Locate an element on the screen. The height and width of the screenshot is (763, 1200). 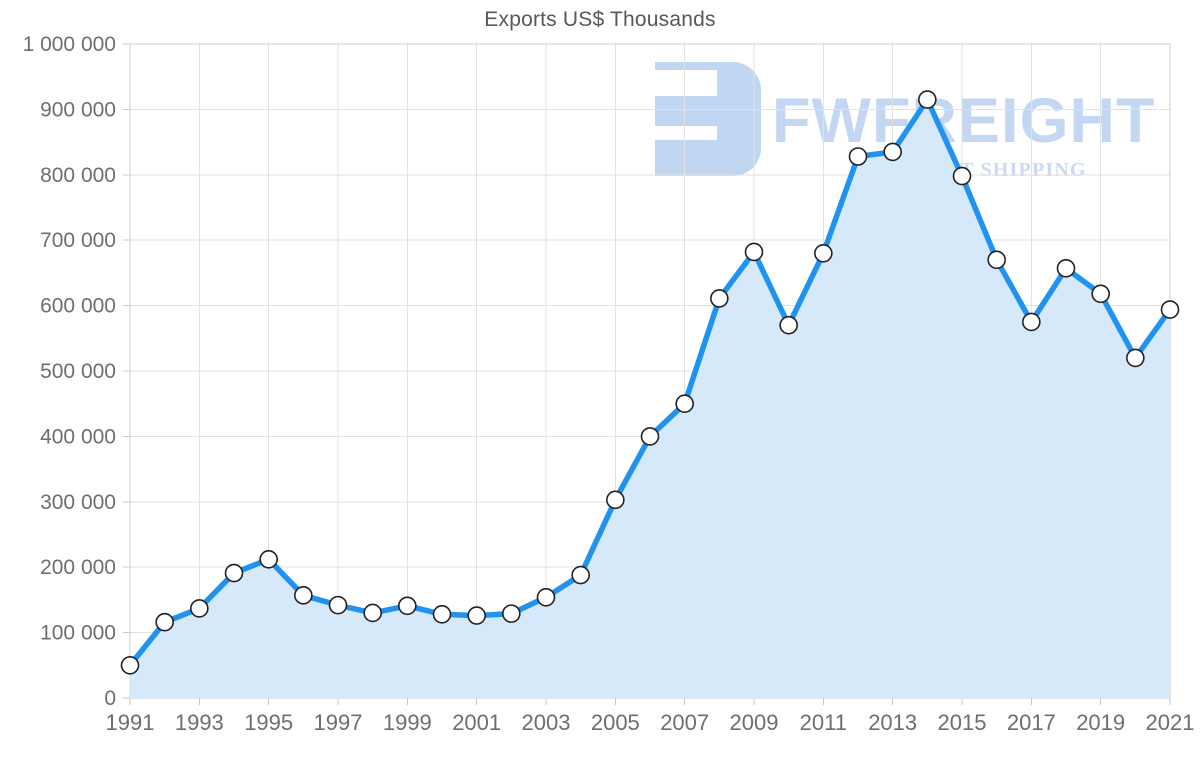
x-axis-tick-label: 2021 is located at coordinates (1170, 722).